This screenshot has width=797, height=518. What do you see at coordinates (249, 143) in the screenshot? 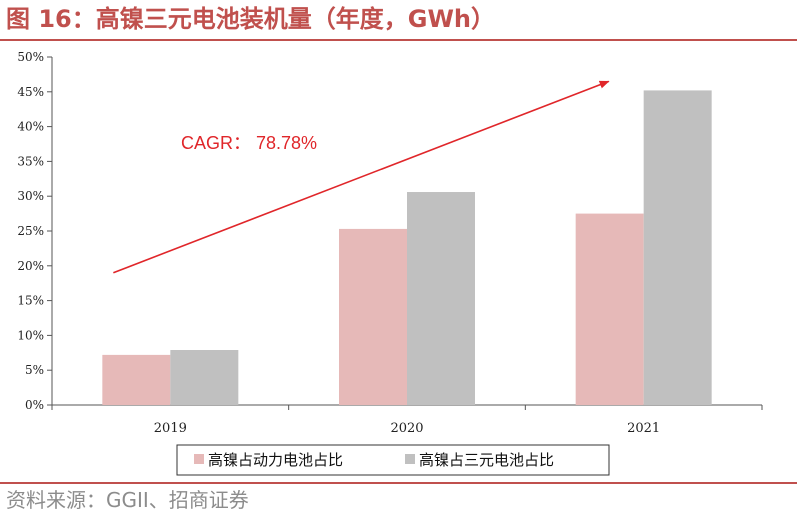
I see `cagr-label: CAGR： 78.78%` at bounding box center [249, 143].